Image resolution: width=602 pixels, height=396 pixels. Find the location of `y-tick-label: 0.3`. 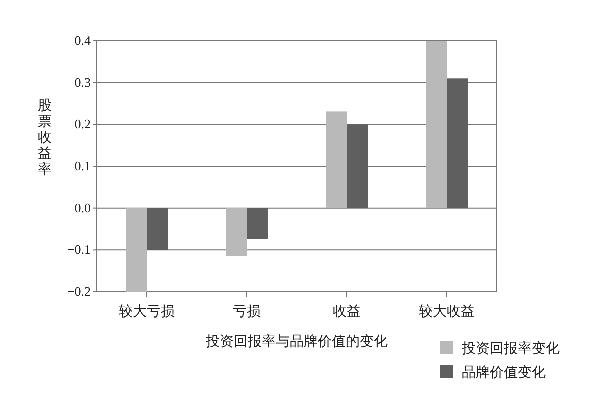

y-tick-label: 0.3 is located at coordinates (82, 82).